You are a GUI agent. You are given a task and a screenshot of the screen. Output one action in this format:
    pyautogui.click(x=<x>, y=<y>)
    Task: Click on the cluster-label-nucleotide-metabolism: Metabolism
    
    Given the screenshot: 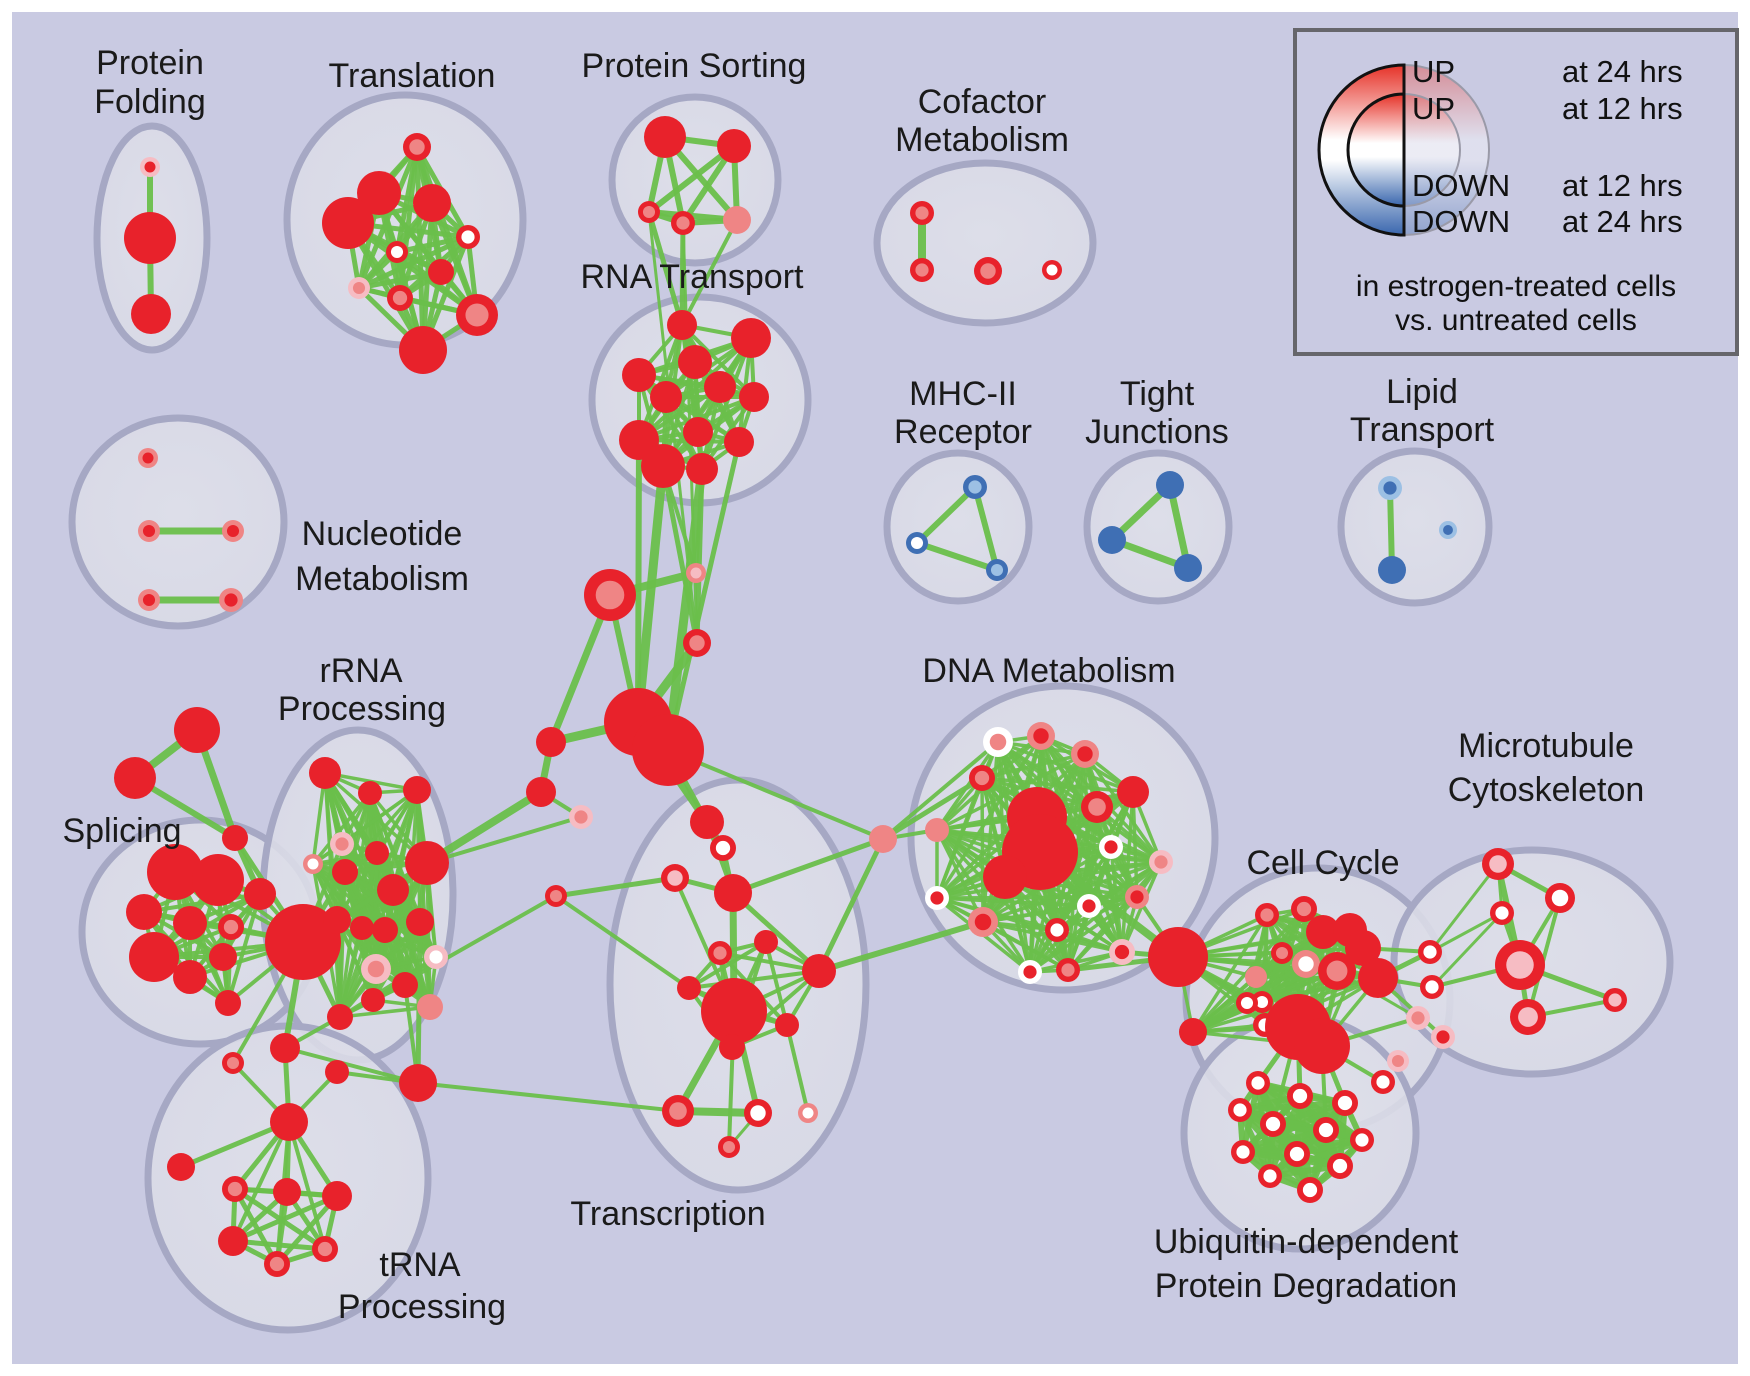 What is the action you would take?
    pyautogui.click(x=382, y=579)
    